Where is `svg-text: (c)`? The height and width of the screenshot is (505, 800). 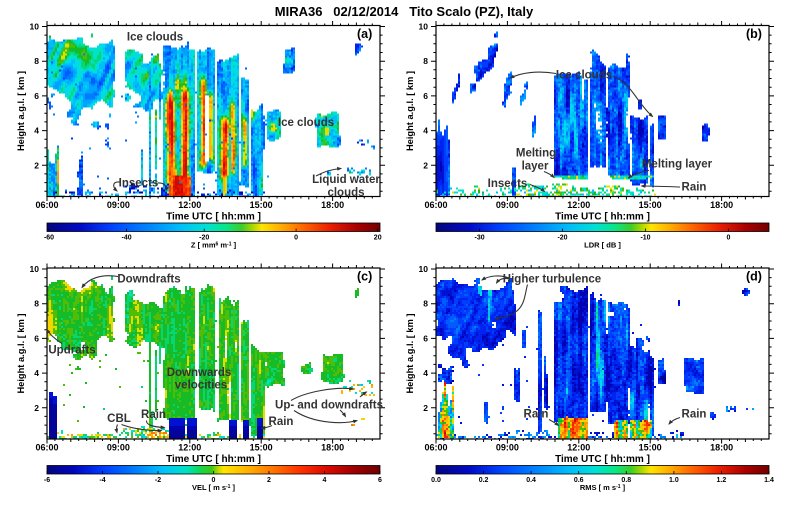
svg-text: (c) is located at coordinates (364, 277).